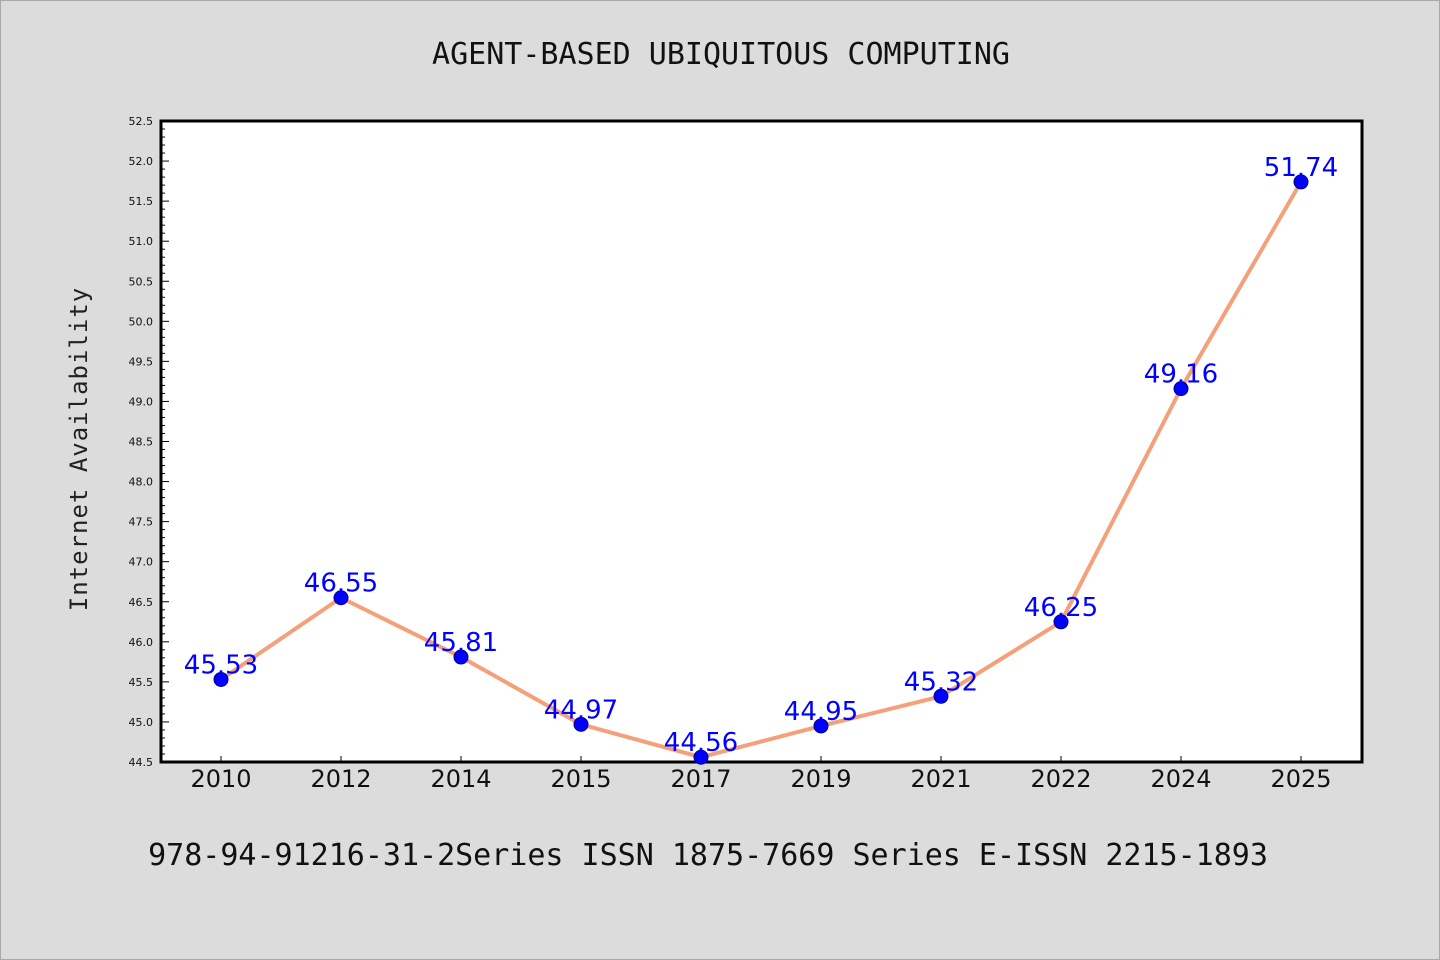  I want to click on x-tick-label: 2015, so click(580, 779).